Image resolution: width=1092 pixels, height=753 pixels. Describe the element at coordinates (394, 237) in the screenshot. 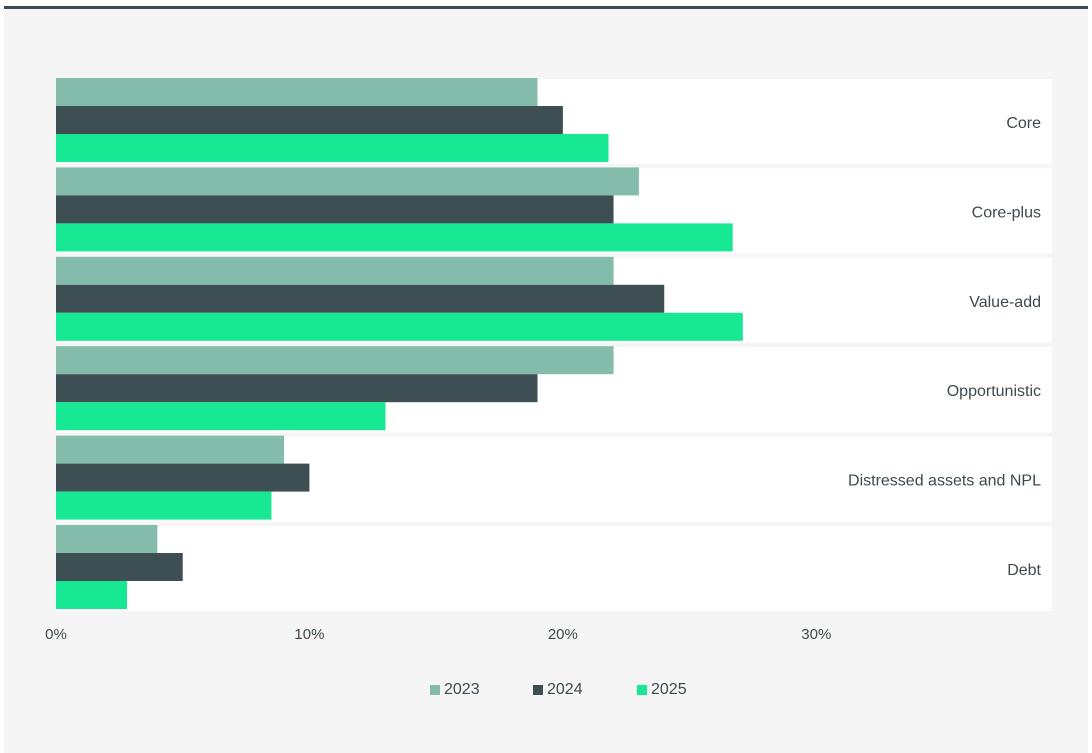

I see `bar-core-plus-2025` at that location.